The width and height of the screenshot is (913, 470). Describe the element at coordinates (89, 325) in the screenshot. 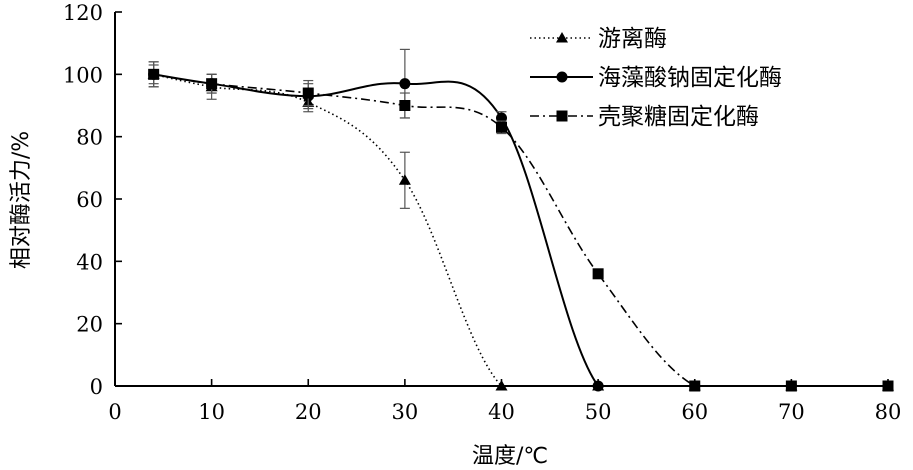

I see `y-tick-label: 20` at that location.